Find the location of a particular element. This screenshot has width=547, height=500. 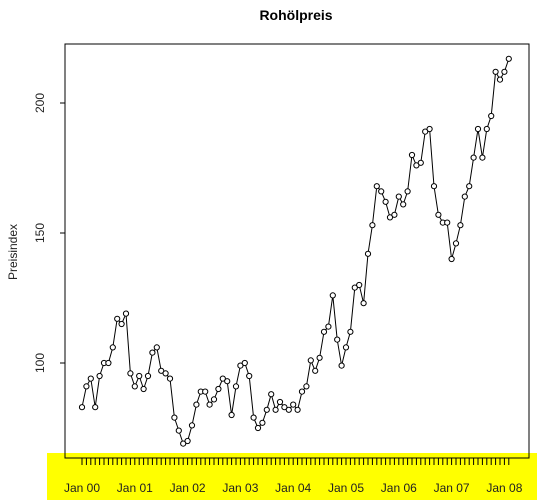

x-tick-label: Jan 01 is located at coordinates (135, 488).